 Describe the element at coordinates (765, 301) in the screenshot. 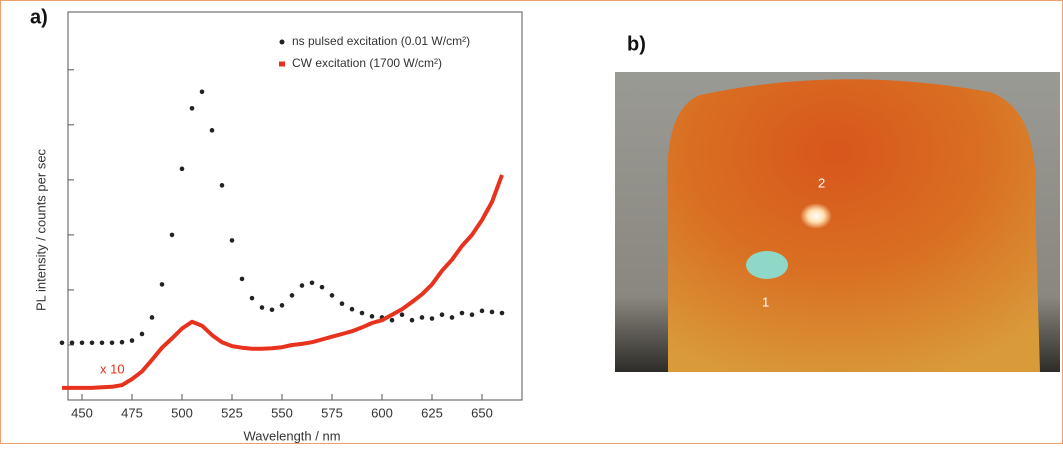

I see `spot-label: 1` at that location.